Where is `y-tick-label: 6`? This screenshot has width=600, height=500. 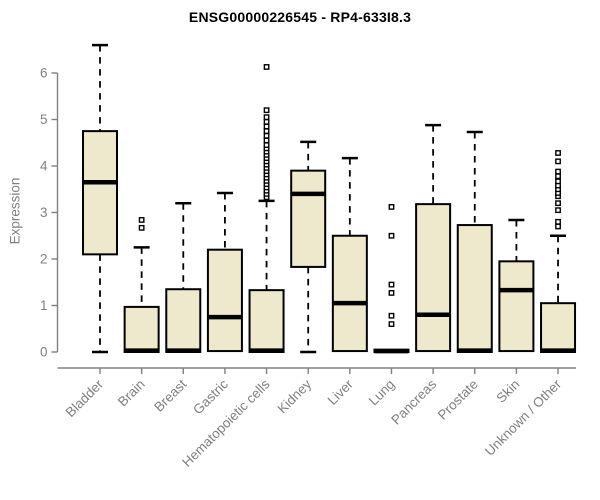
y-tick-label: 6 is located at coordinates (44, 73).